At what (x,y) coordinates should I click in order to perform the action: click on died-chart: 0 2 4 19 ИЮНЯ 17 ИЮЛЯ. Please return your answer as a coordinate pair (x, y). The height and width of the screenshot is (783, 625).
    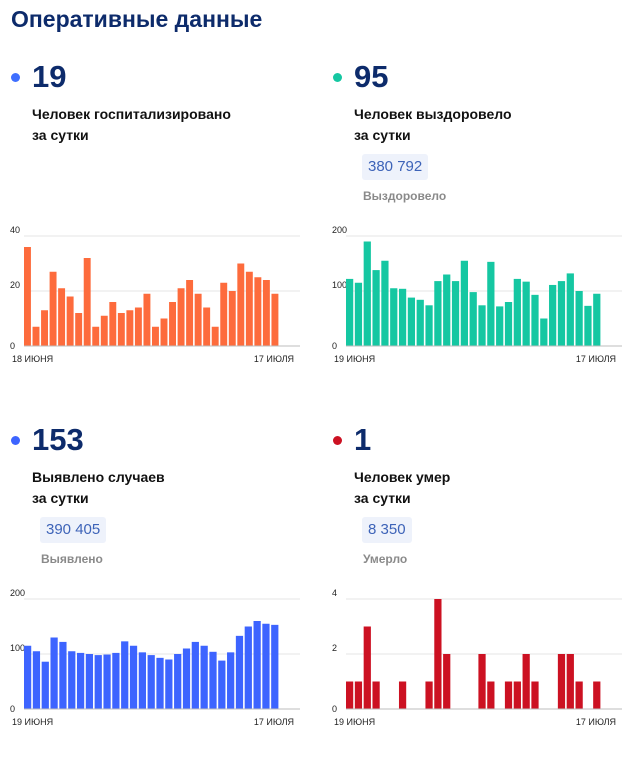
    Looking at the image, I should click on (477, 657).